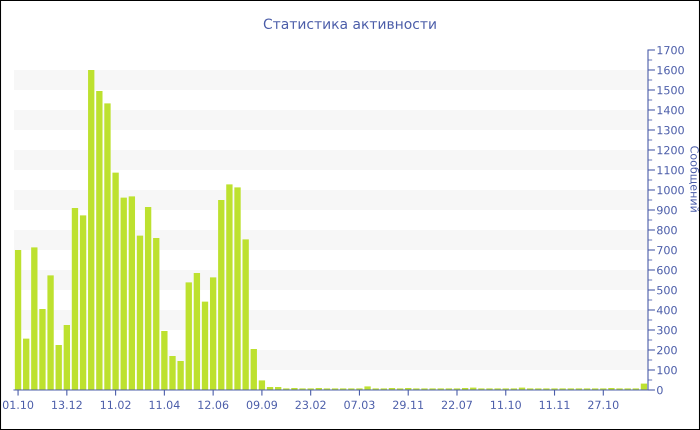 The image size is (700, 430). I want to click on y-tick-label: 1600, so click(671, 70).